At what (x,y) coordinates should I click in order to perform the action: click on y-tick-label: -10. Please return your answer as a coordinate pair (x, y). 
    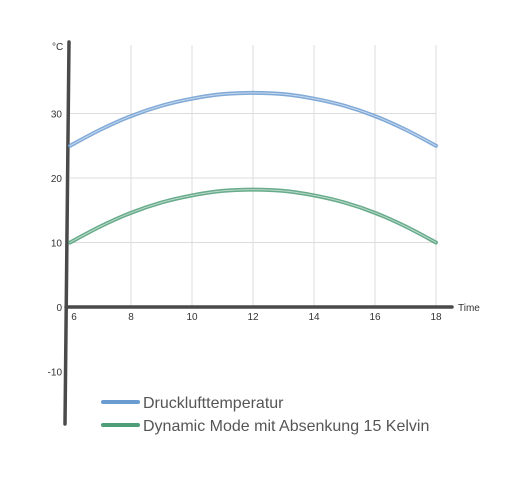
    Looking at the image, I should click on (55, 373).